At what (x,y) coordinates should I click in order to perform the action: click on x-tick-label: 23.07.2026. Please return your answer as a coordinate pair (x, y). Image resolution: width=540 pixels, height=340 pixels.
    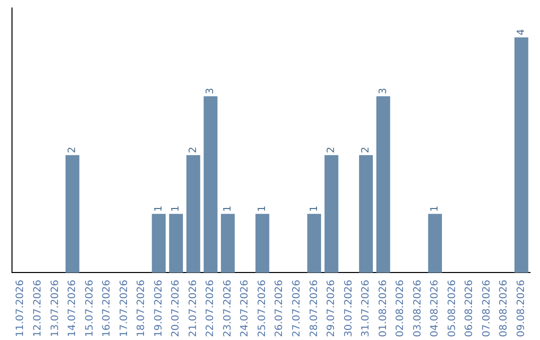
    Looking at the image, I should click on (228, 309).